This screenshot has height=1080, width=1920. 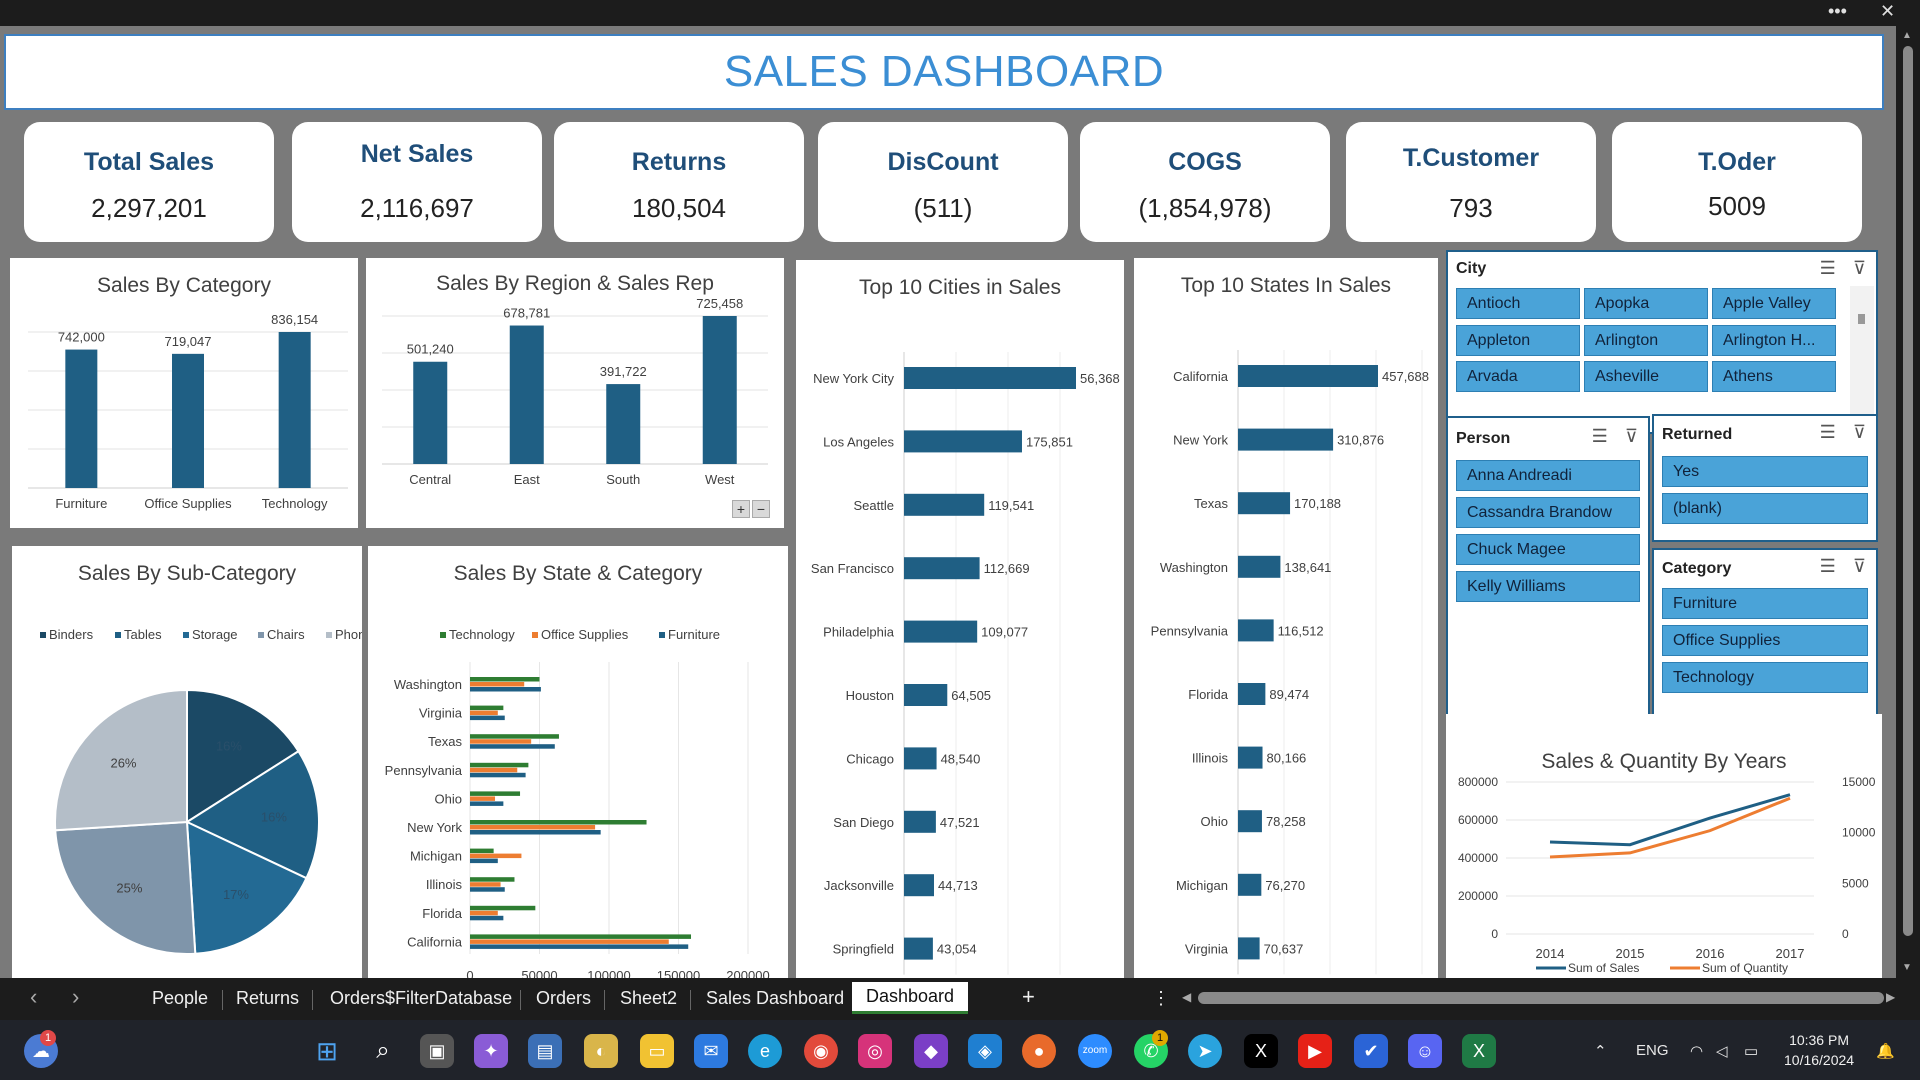 What do you see at coordinates (268, 998) in the screenshot?
I see `tab-returns: Returns` at bounding box center [268, 998].